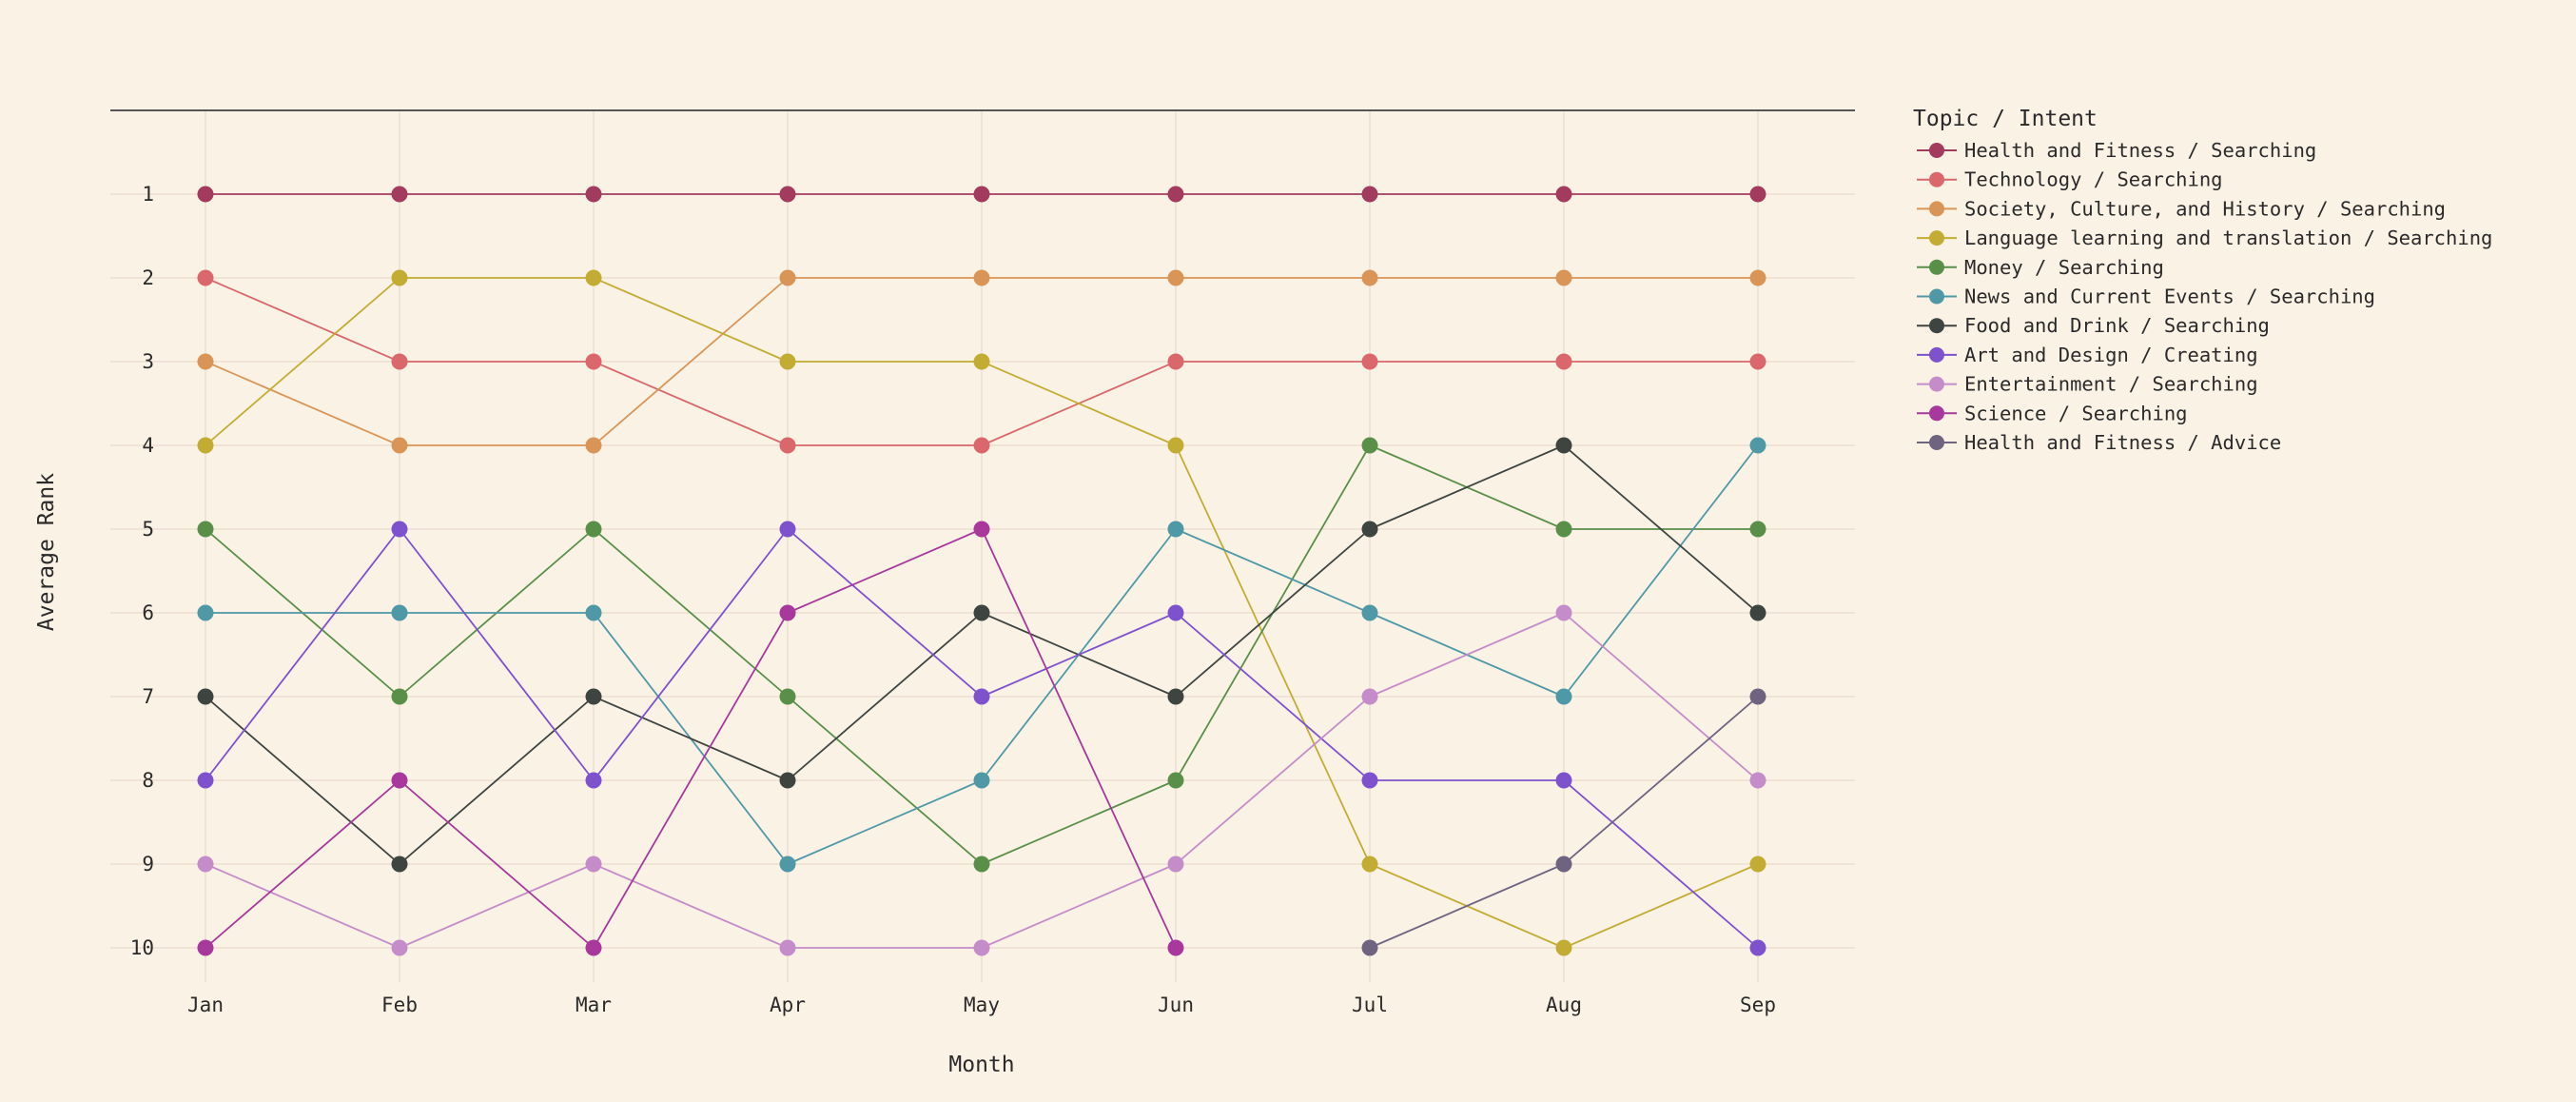 The height and width of the screenshot is (1102, 2576). Describe the element at coordinates (2099, 442) in the screenshot. I see `legend-item: Health and Fitness / Advice` at that location.